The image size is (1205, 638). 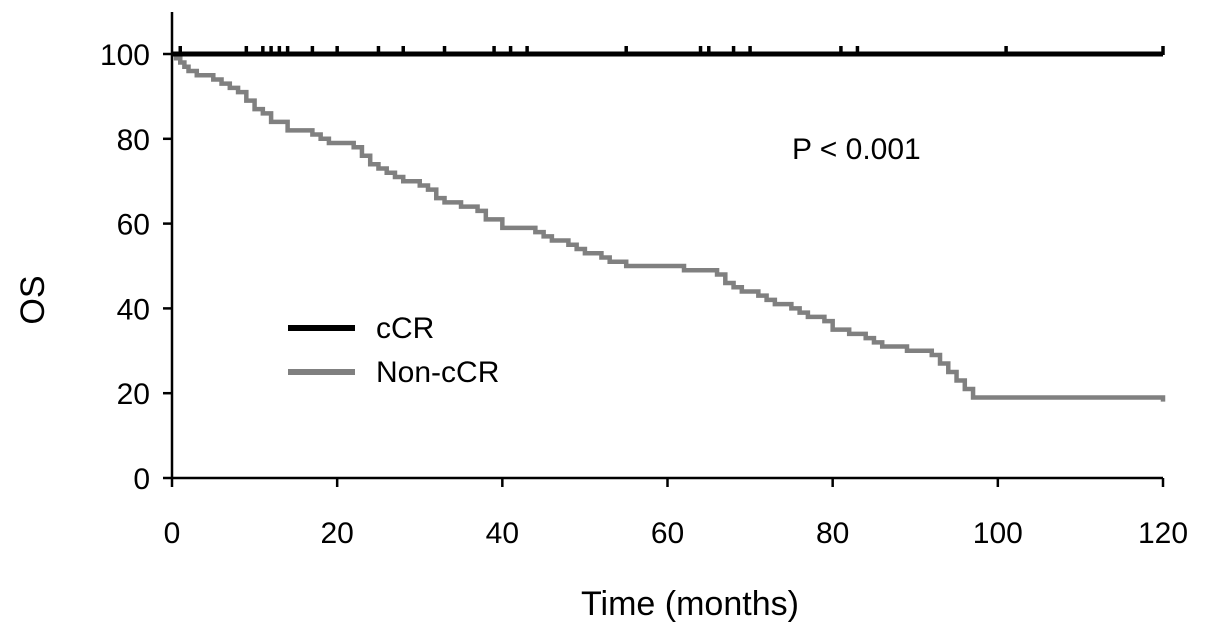 What do you see at coordinates (133, 140) in the screenshot?
I see `y-tick-label: 80` at bounding box center [133, 140].